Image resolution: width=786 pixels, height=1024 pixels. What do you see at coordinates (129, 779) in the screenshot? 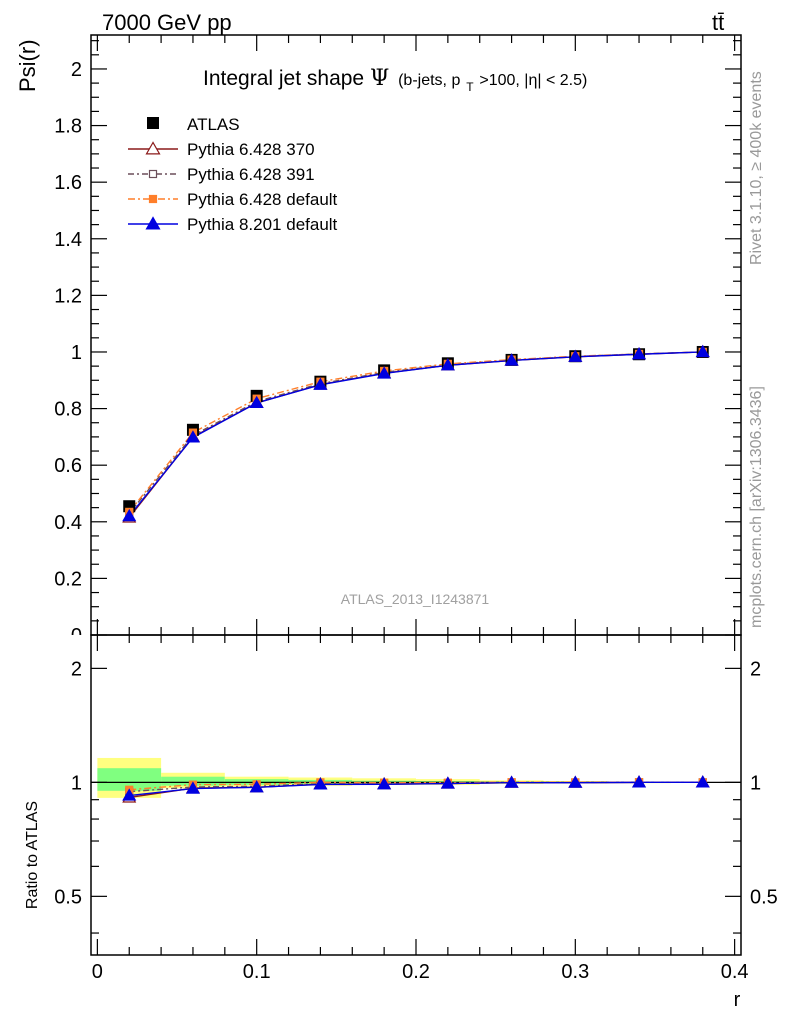
I see `ratio-band-green` at bounding box center [129, 779].